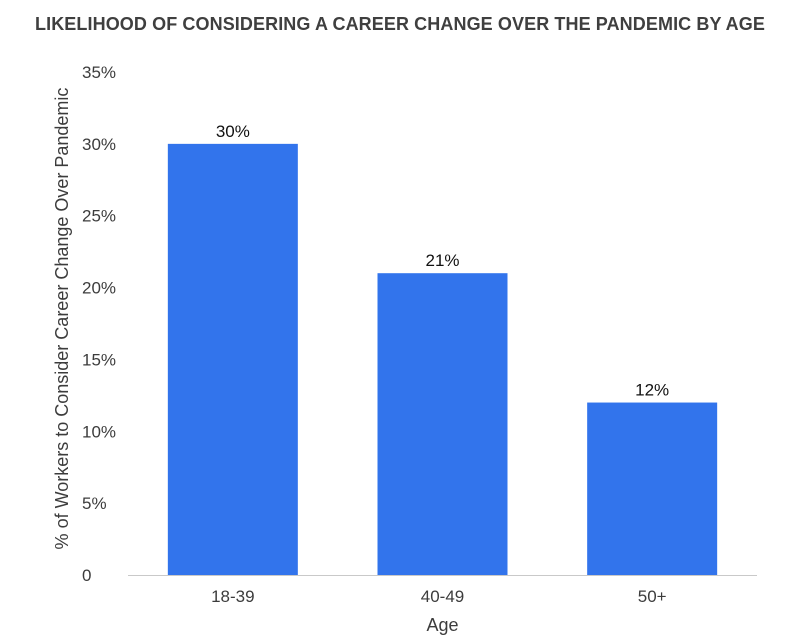 The image size is (800, 644). Describe the element at coordinates (99, 216) in the screenshot. I see `y-tick-label: 25%` at that location.